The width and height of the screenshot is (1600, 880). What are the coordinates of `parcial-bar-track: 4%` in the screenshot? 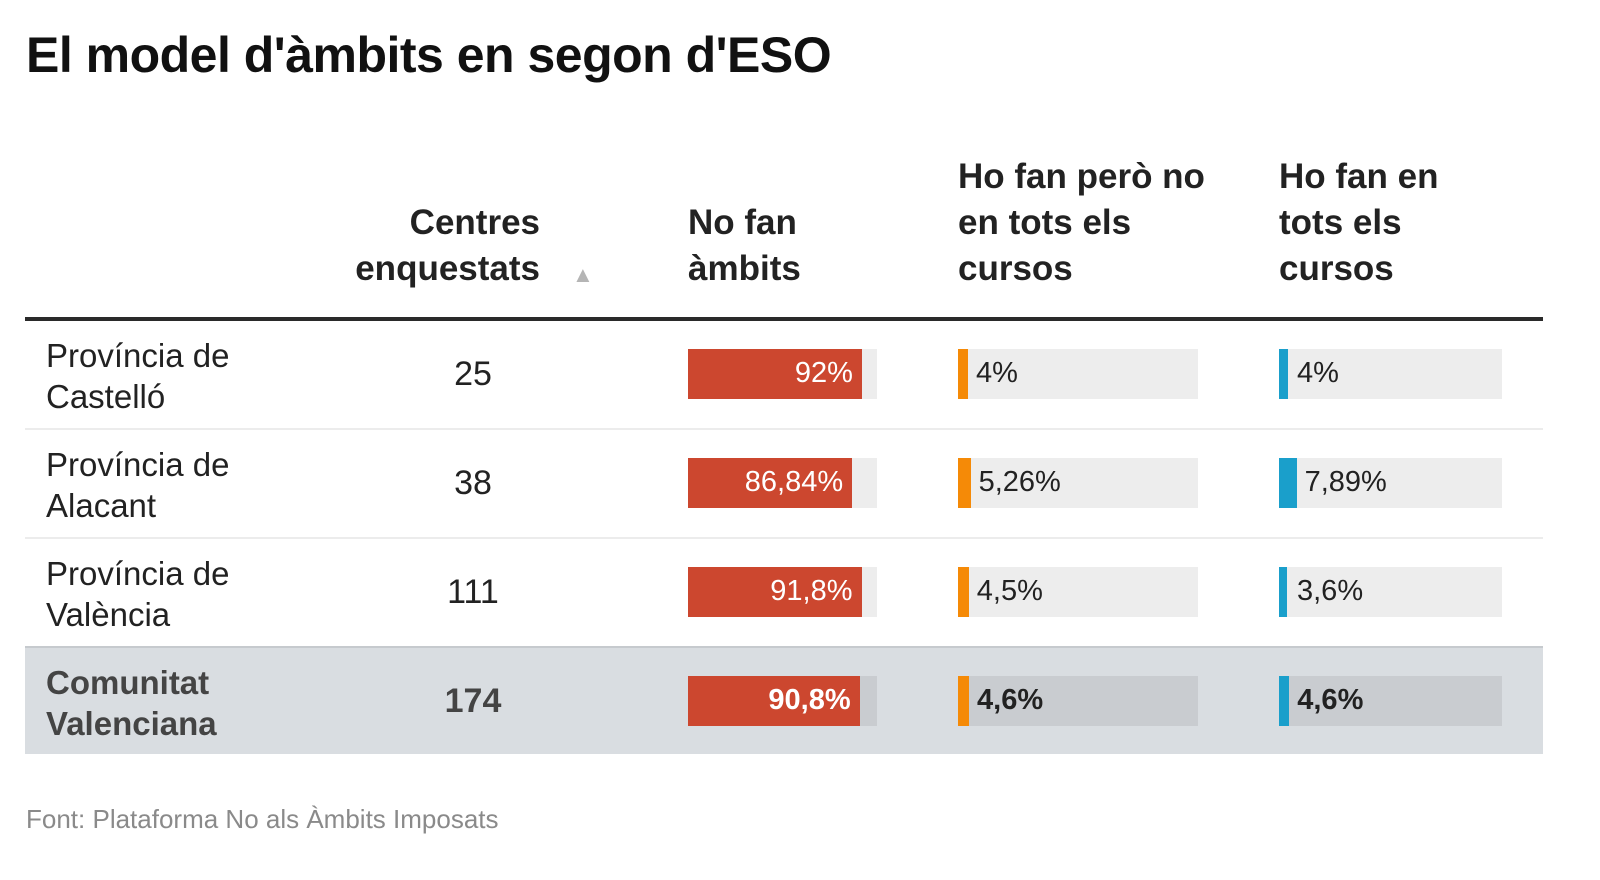 It's located at (1078, 374).